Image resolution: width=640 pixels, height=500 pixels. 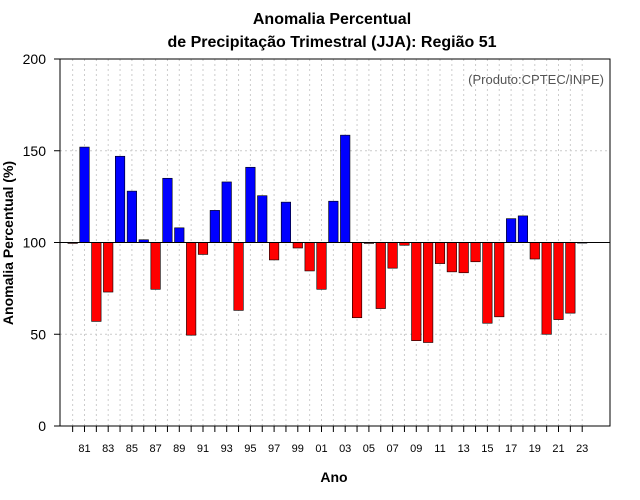 What do you see at coordinates (535, 449) in the screenshot?
I see `x-tick-label: 19` at bounding box center [535, 449].